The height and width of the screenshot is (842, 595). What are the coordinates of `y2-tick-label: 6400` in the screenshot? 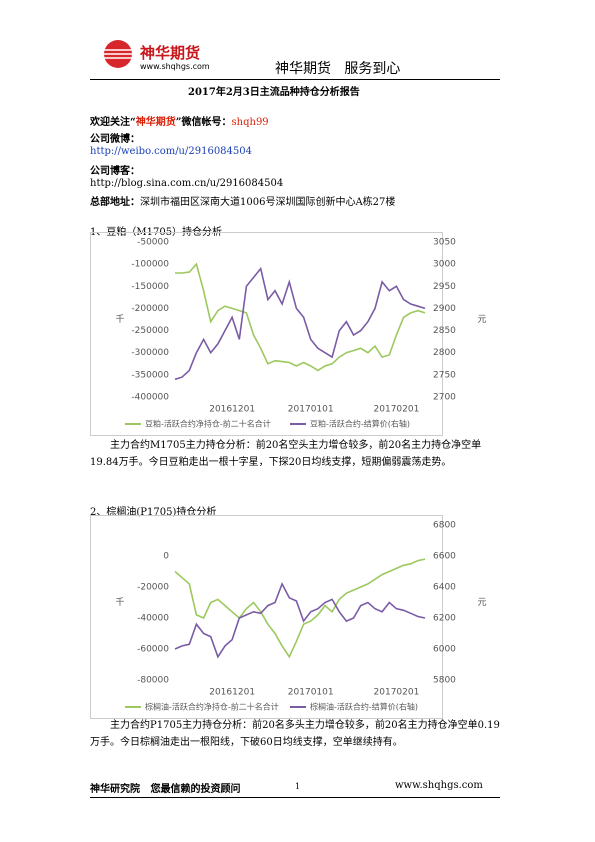 It's located at (444, 588).